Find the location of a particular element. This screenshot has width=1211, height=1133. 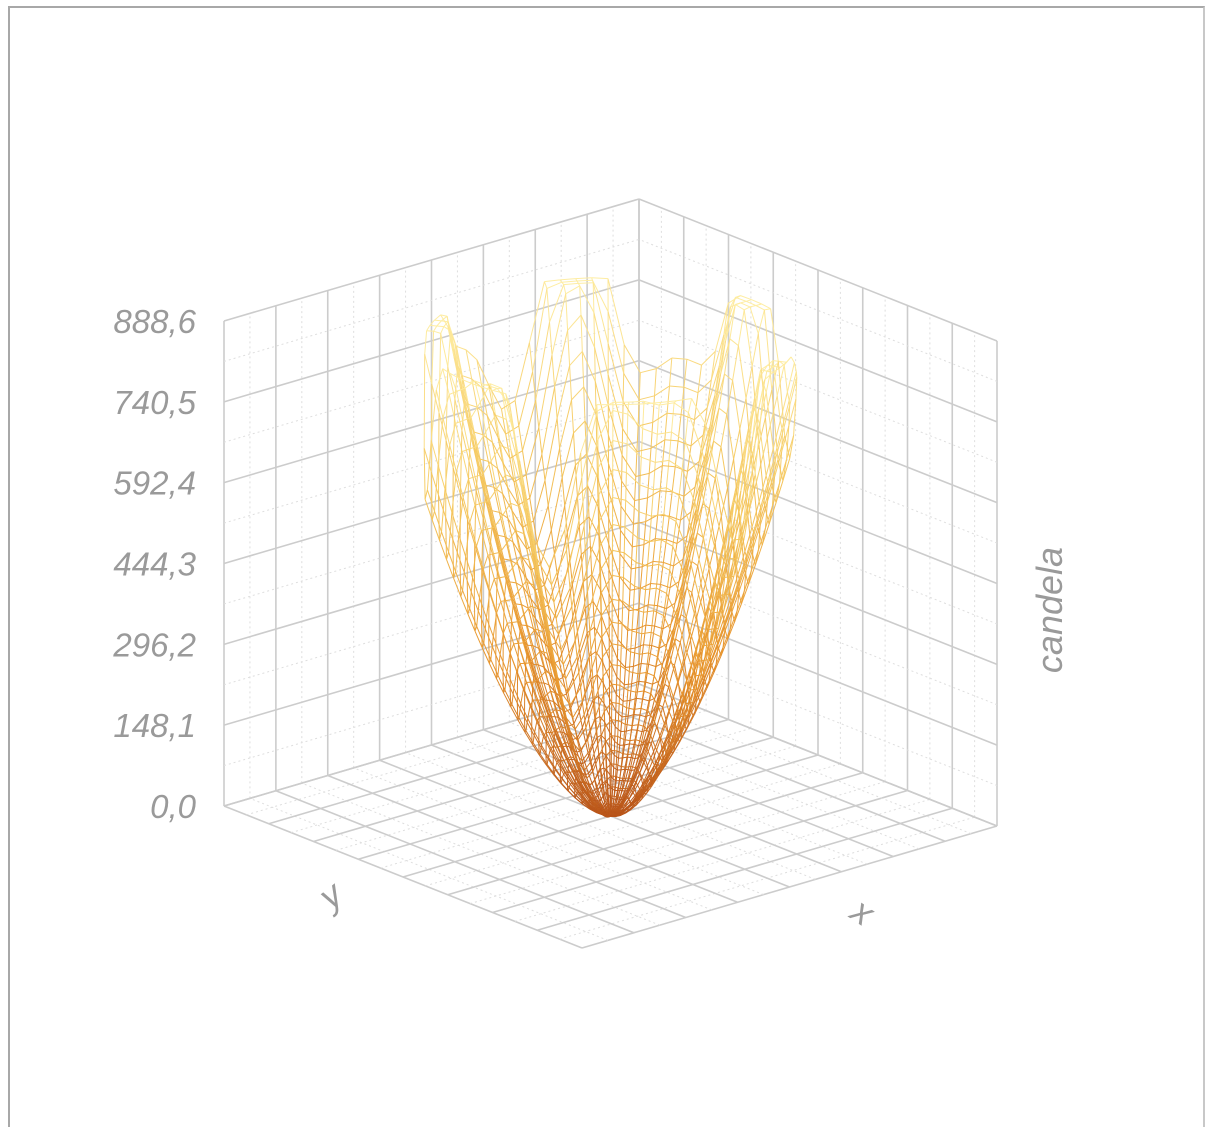

wall-hline-minor is located at coordinates (431, 300).